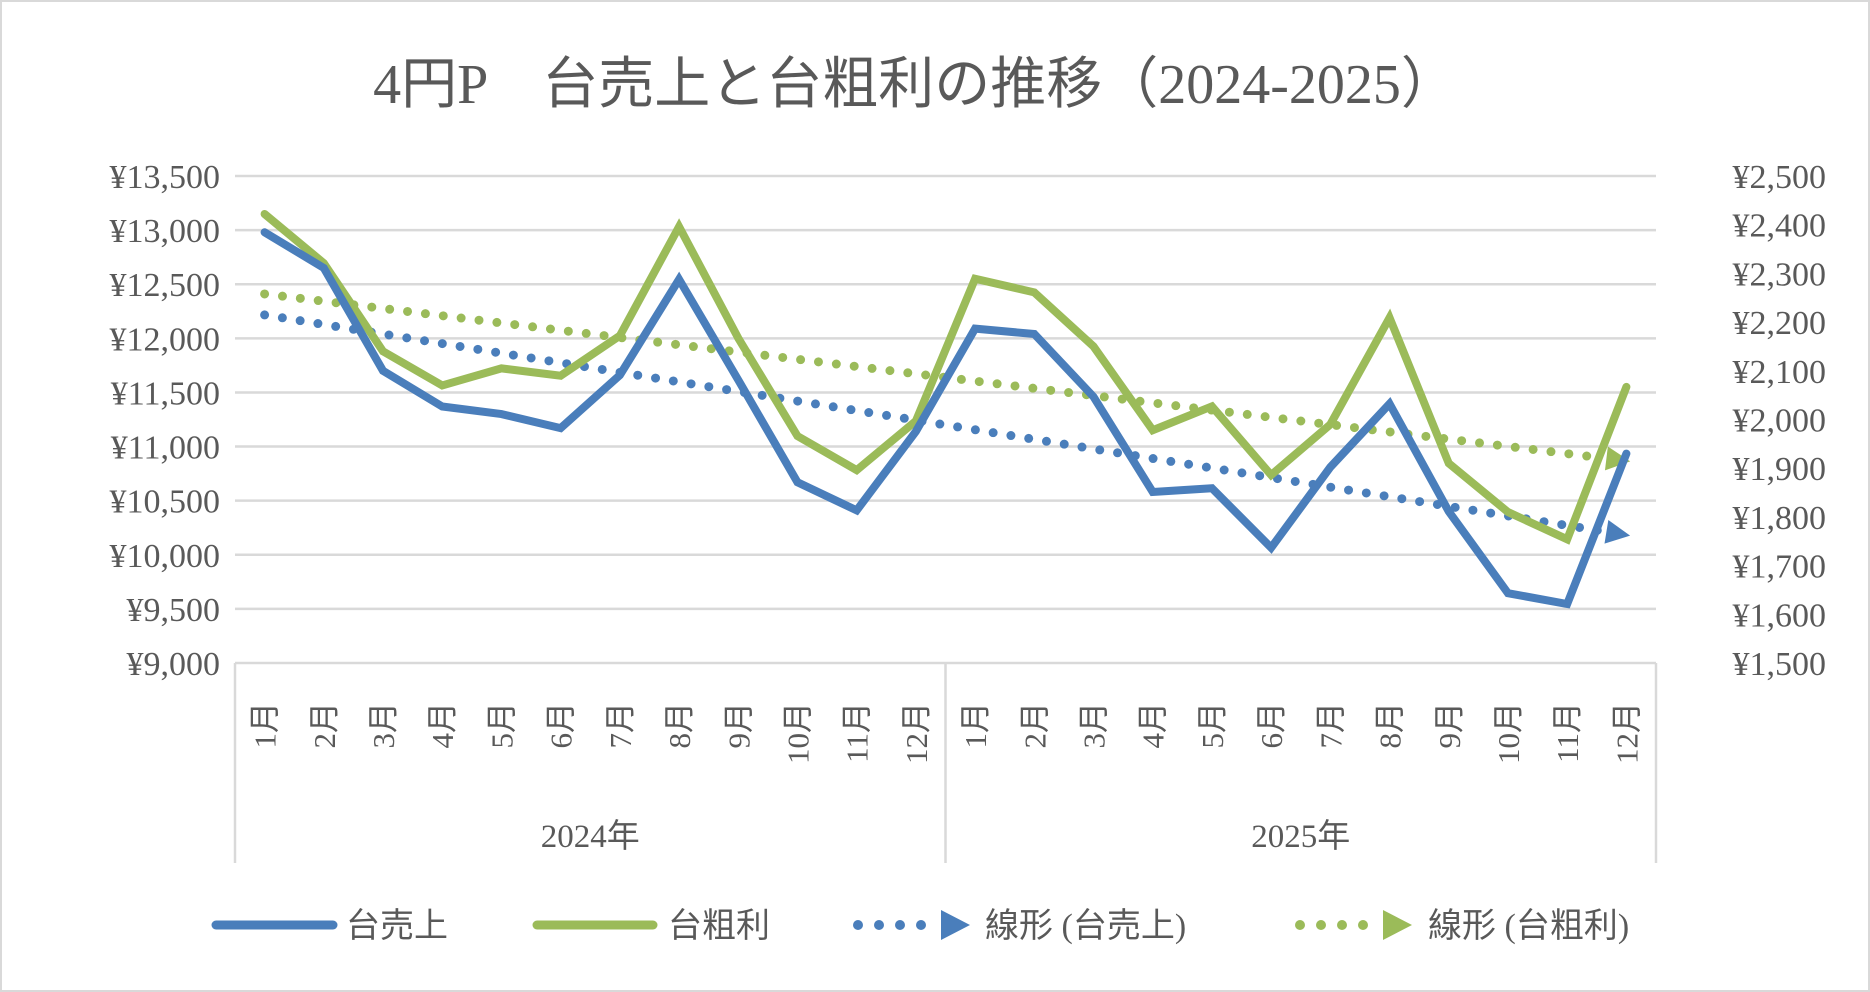  I want to click on y-right-tick-label: ¥2,200, so click(1780, 323).